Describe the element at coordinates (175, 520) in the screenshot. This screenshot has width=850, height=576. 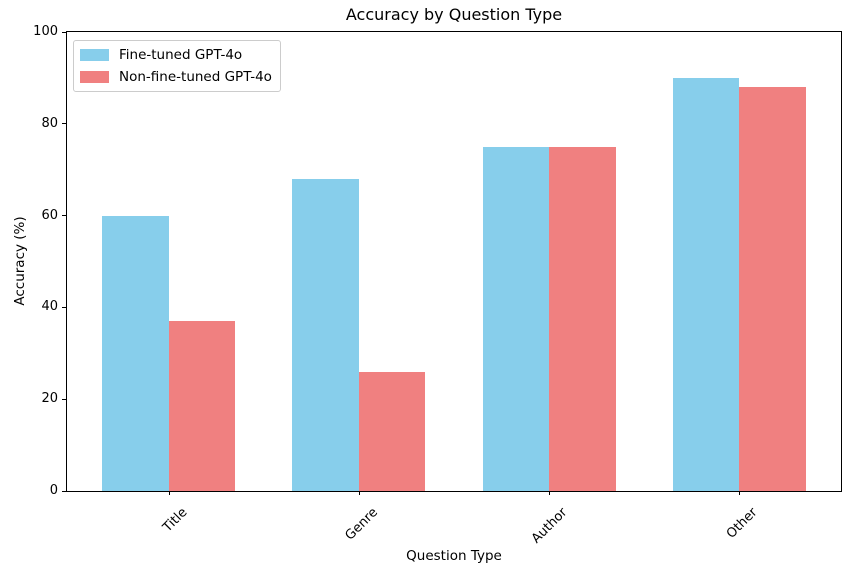
I see `x-tick-label: Title` at that location.